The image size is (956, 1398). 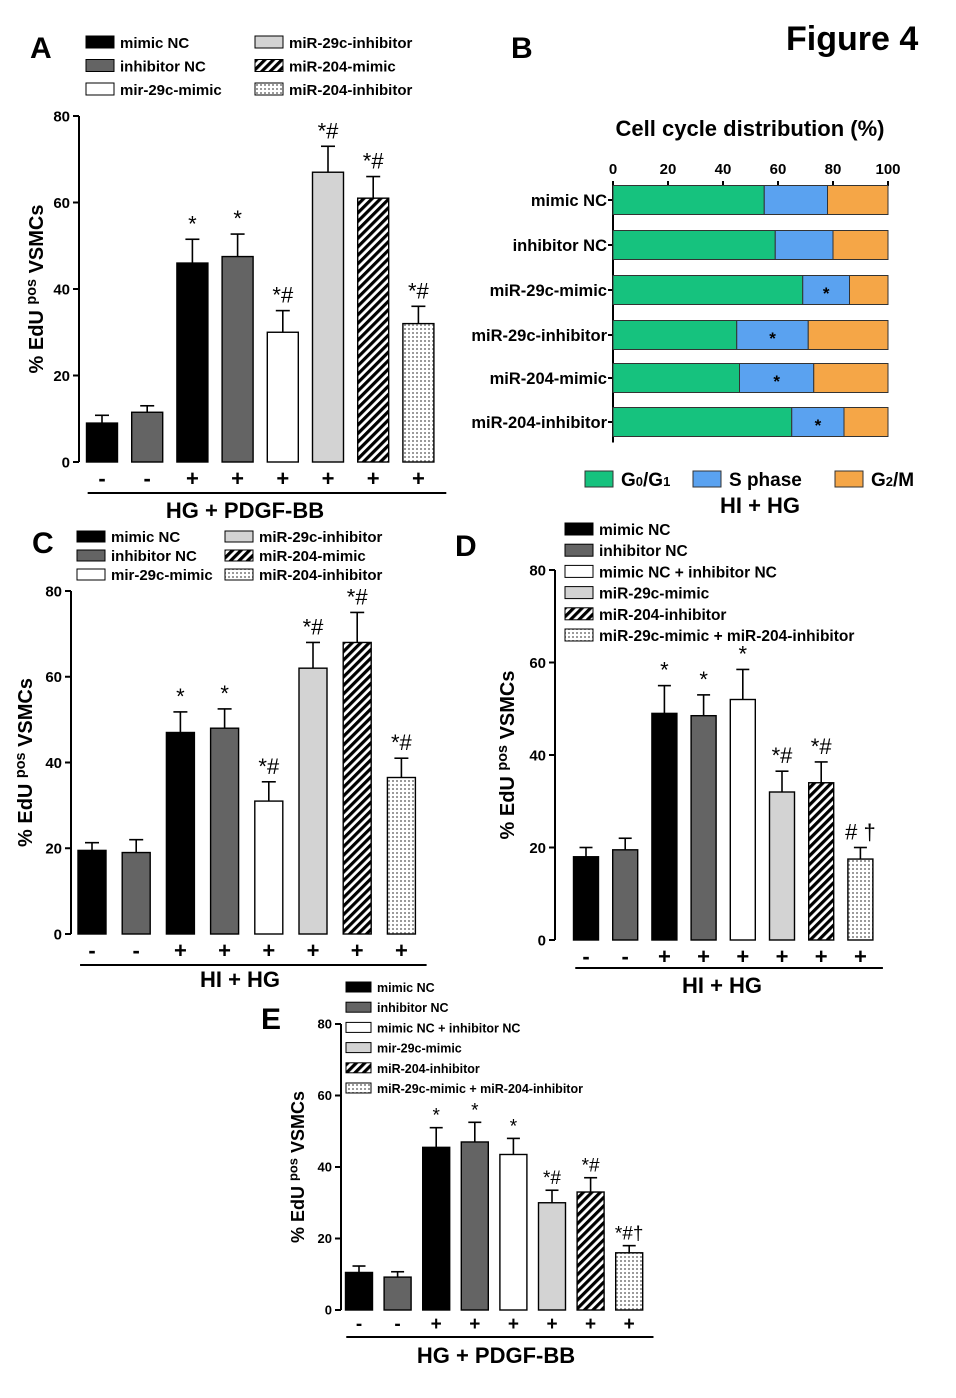 I want to click on panel-letter: E, so click(x=271, y=1019).